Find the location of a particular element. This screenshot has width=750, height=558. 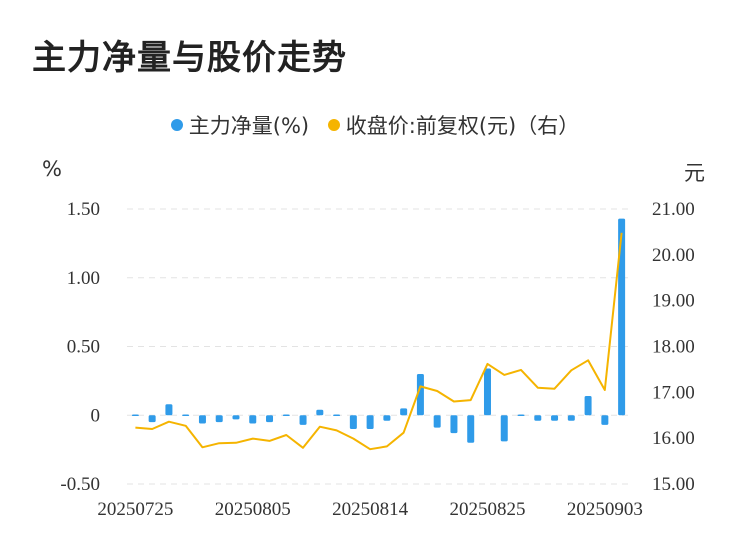

legend-label-close-price: 收盘价:前复权(元)（右） is located at coordinates (462, 126).